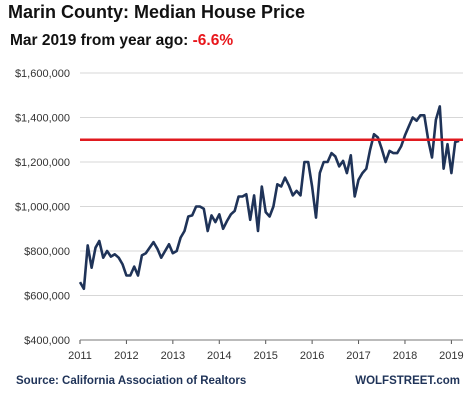 Image resolution: width=470 pixels, height=400 pixels. Describe the element at coordinates (358, 356) in the screenshot. I see `x-tick-label: 2017` at that location.